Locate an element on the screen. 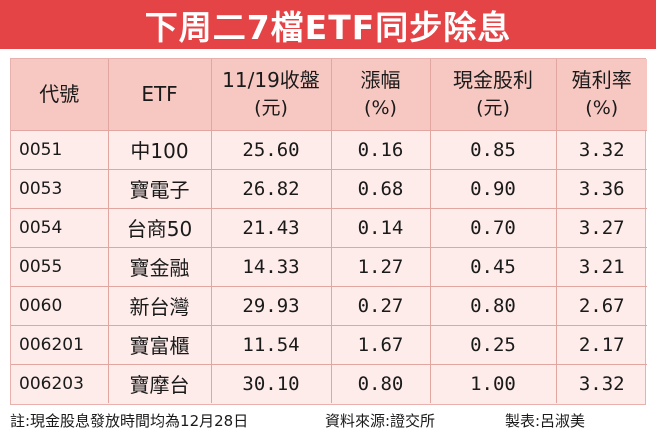 Image resolution: width=656 pixels, height=436 pixels. cell-code: 0060 is located at coordinates (60, 305).